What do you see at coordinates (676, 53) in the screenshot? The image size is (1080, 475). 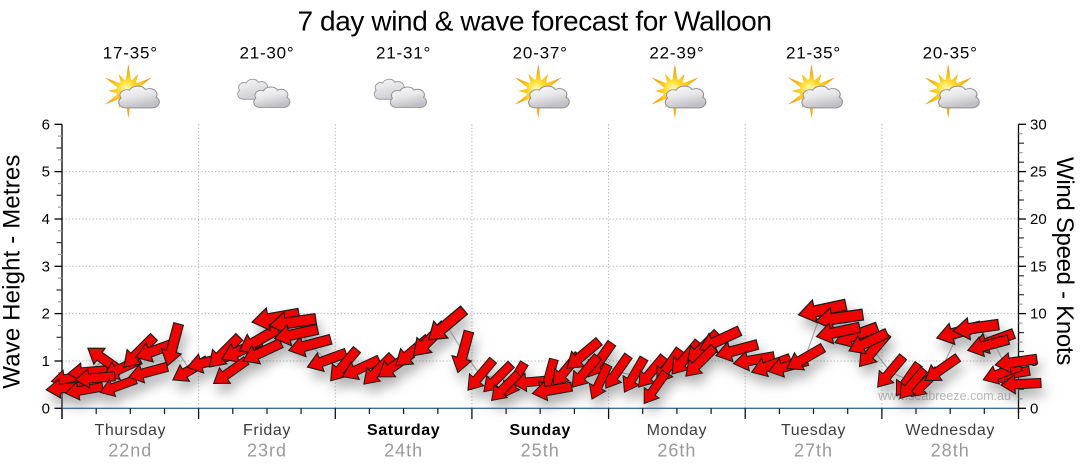 I see `svg-text: 22-39°` at bounding box center [676, 53].